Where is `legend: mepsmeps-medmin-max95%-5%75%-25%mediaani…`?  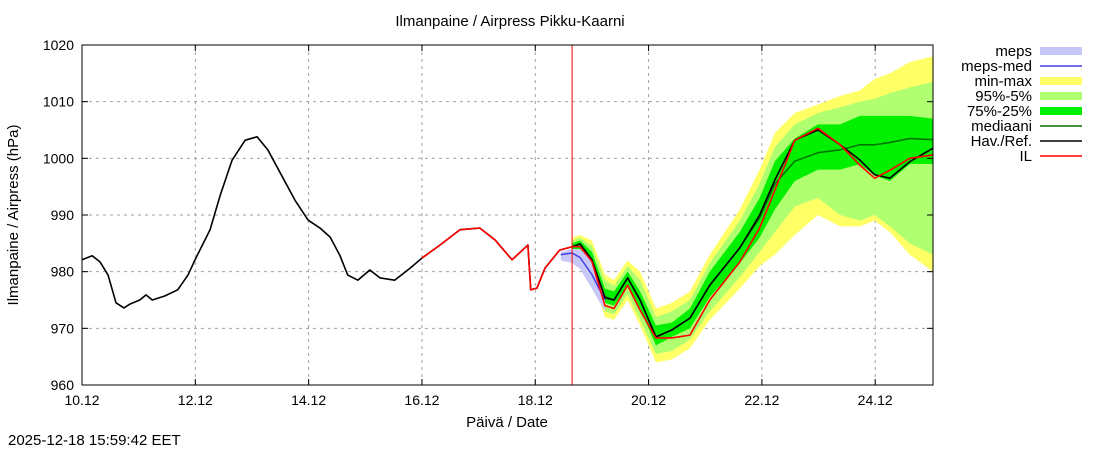
legend: mepsmeps-medmin-max95%-5%75%-25%mediaani… is located at coordinates (1021, 104).